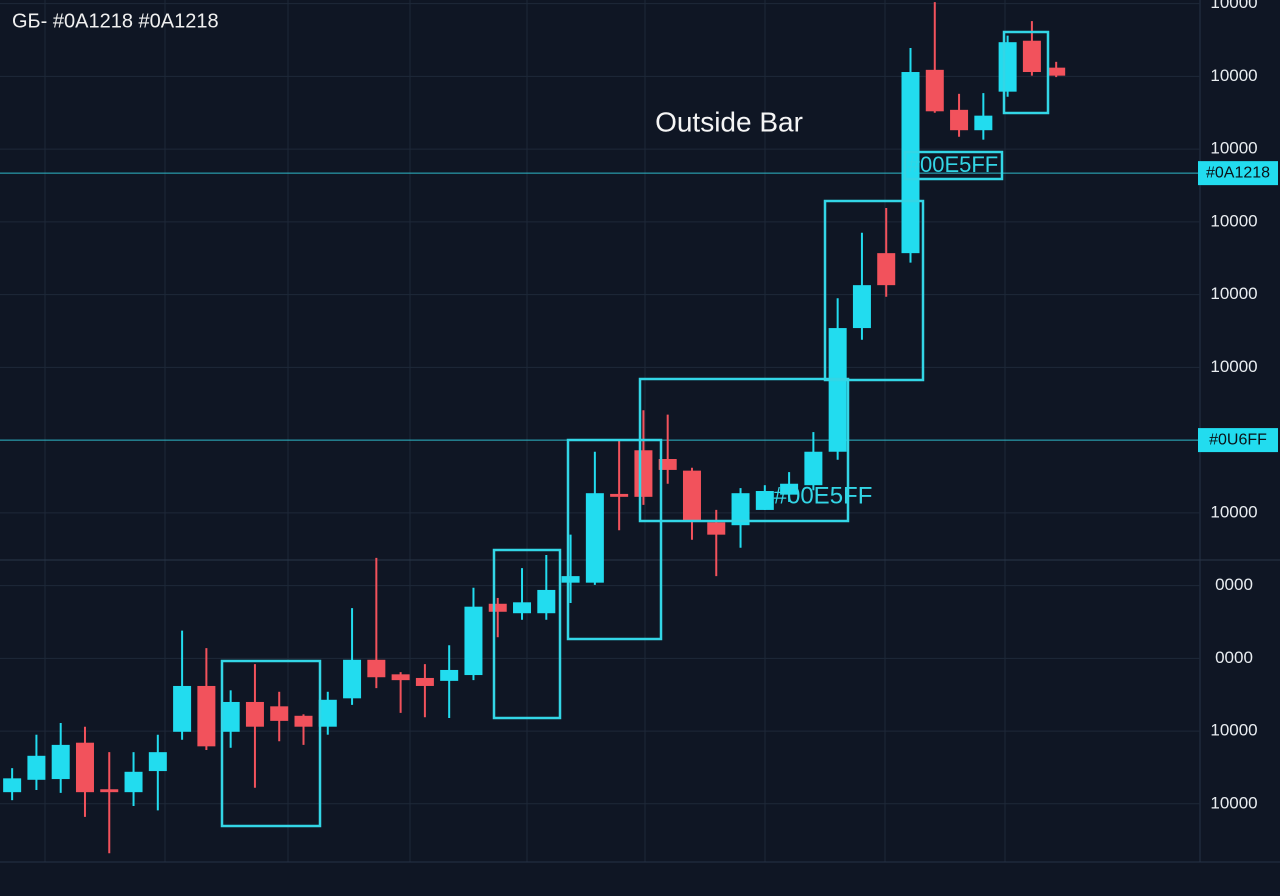 The height and width of the screenshot is (896, 1280). What do you see at coordinates (729, 121) in the screenshot?
I see `chart-title: Outside Bar` at bounding box center [729, 121].